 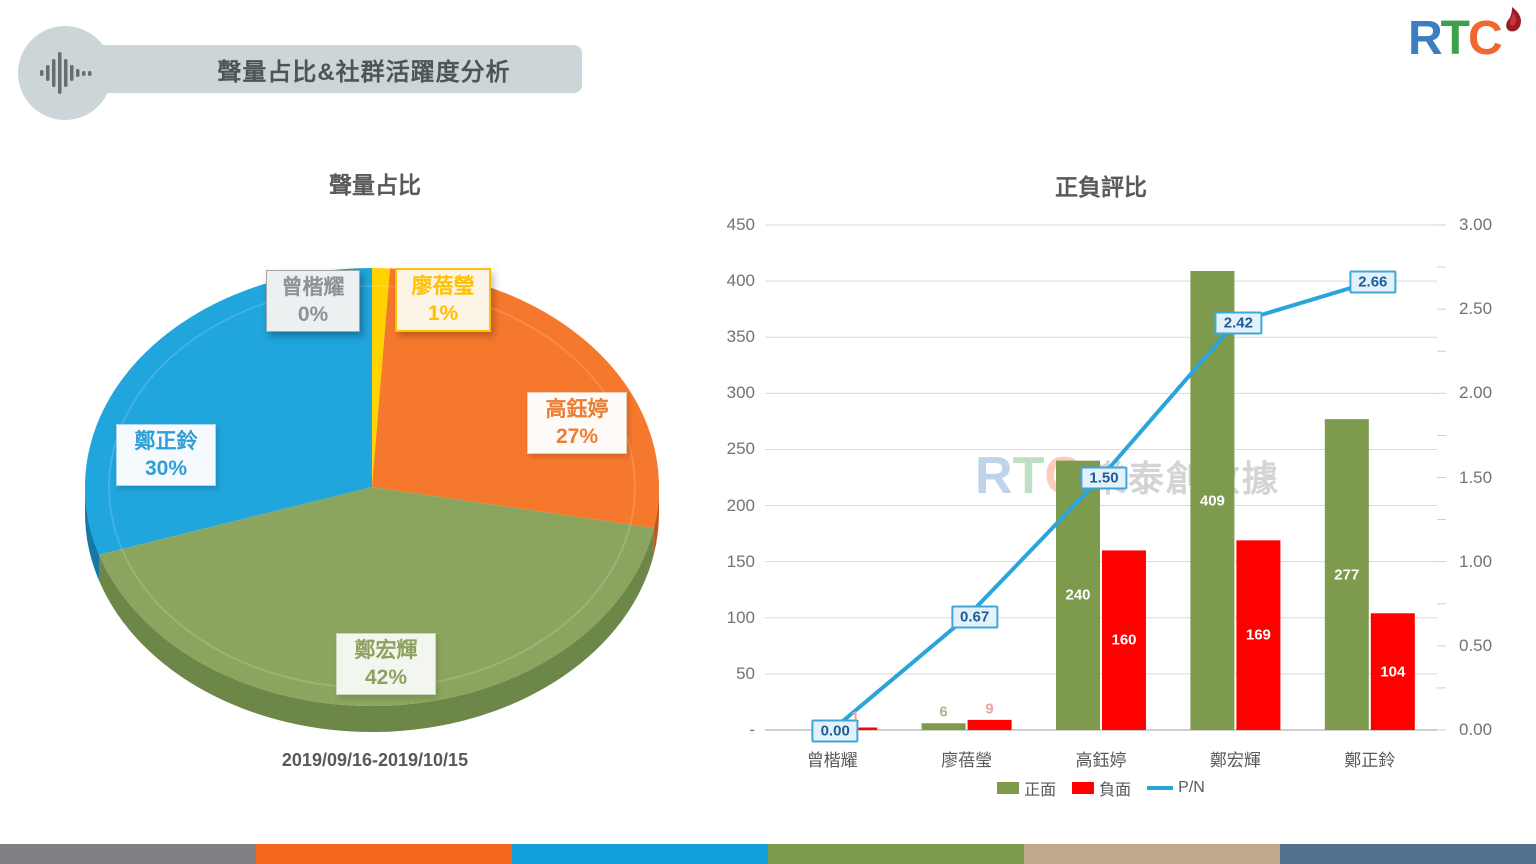 I want to click on left-axis-tick-label: 150, so click(x=740, y=561).